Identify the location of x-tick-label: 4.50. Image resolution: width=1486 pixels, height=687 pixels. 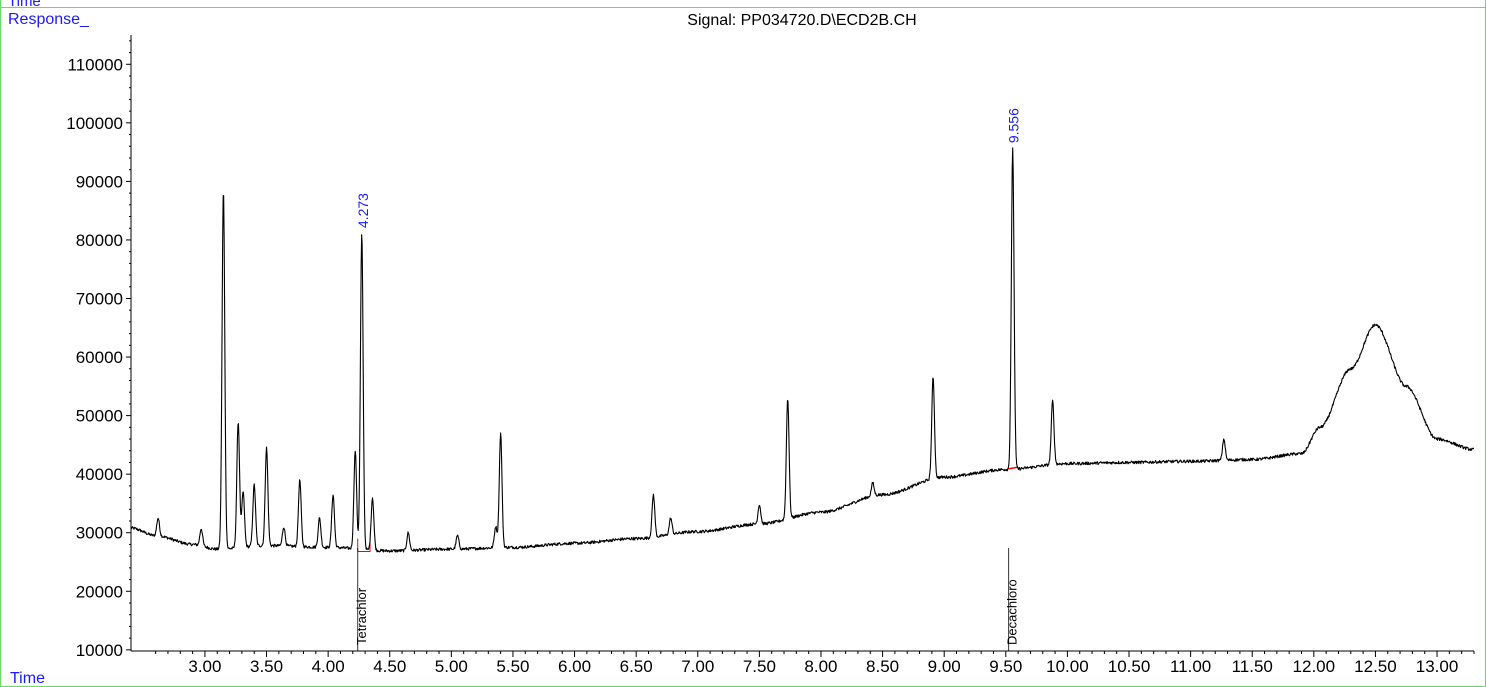
(389, 666).